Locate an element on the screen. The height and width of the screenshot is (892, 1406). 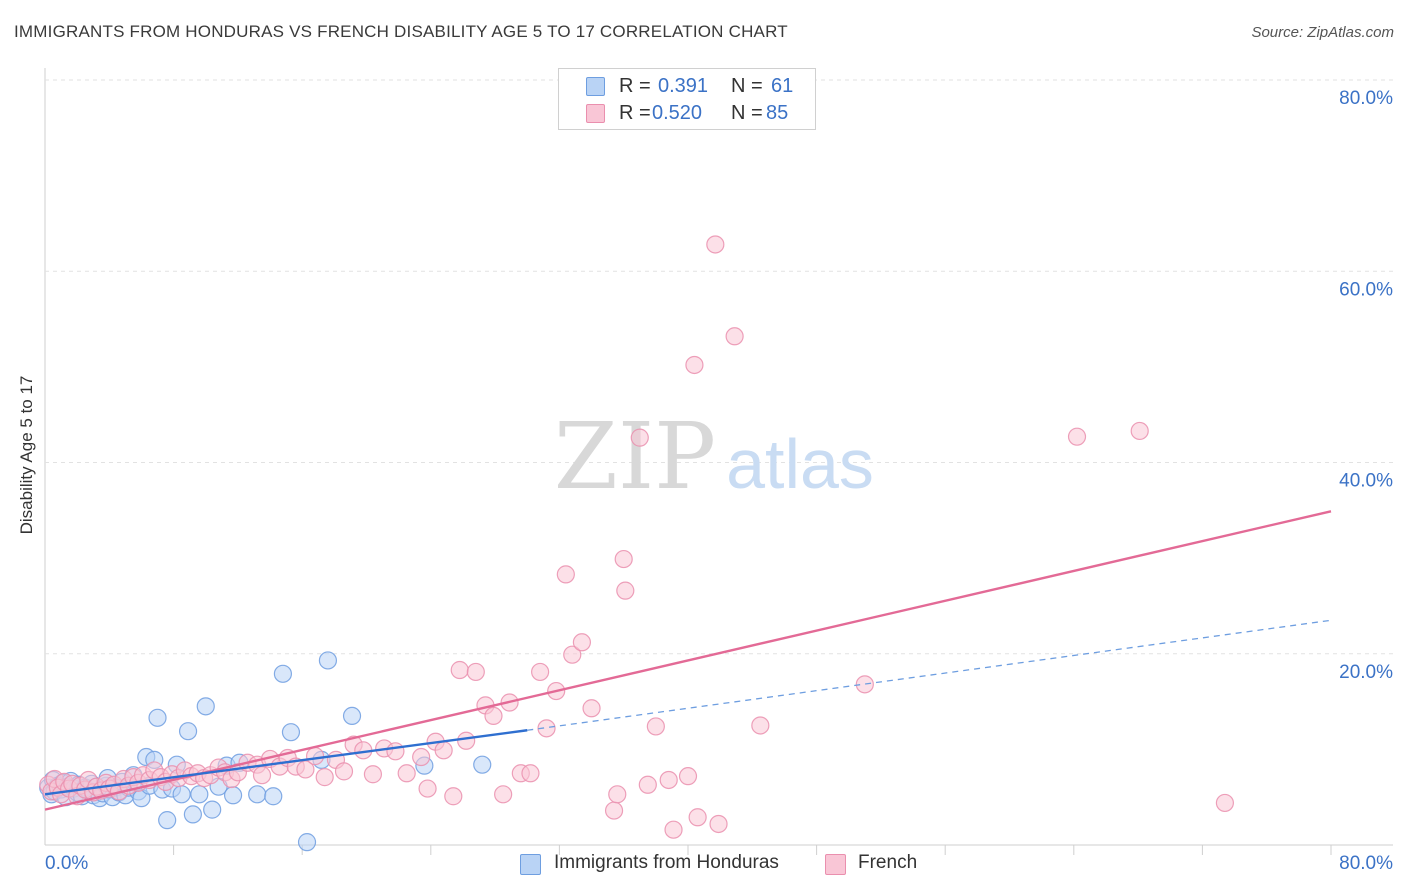
legend-r-value: 0.391 is located at coordinates (683, 86).